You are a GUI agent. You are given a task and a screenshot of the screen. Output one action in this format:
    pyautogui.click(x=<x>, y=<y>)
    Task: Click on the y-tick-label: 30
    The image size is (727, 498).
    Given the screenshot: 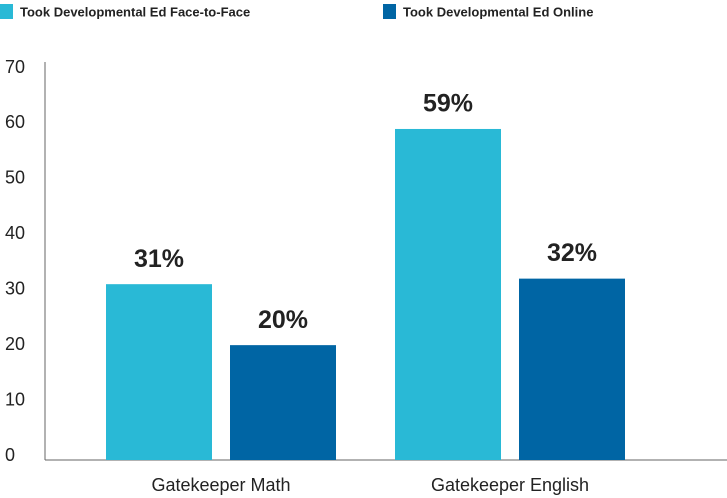 What is the action you would take?
    pyautogui.click(x=15, y=288)
    